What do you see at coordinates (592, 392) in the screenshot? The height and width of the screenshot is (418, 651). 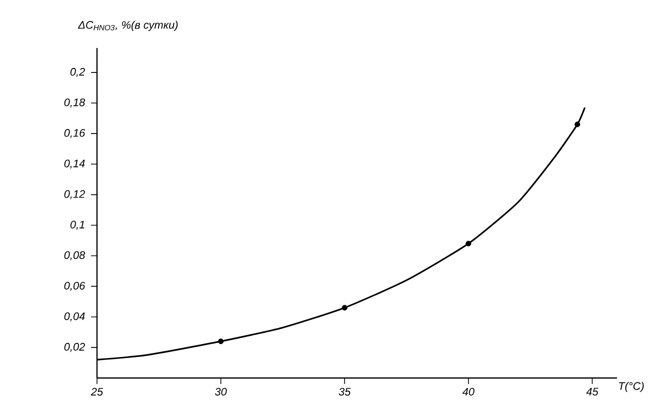 I see `x-tick-label: 45` at bounding box center [592, 392].